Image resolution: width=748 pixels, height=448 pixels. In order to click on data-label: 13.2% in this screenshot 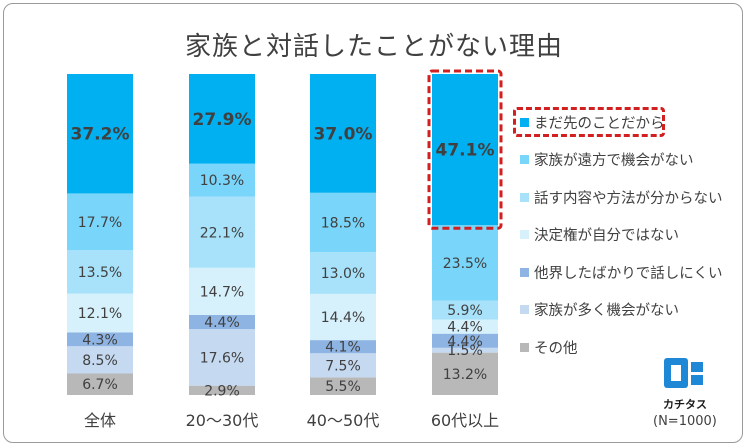, I will do `click(465, 375)`.